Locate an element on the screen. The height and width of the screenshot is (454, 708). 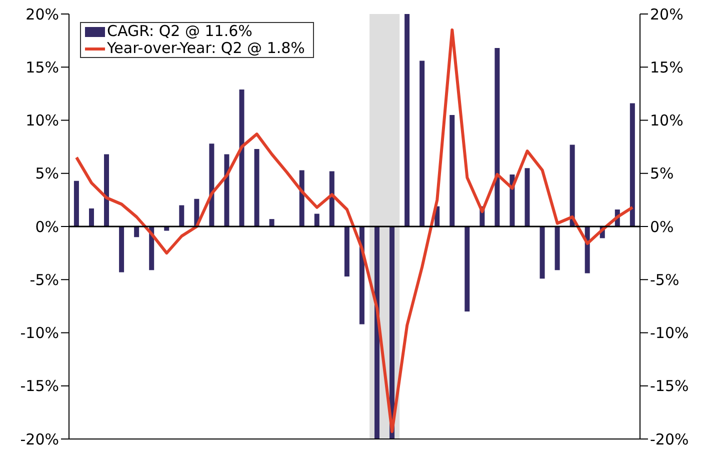
y-tick-label: -20% is located at coordinates (39, 439).